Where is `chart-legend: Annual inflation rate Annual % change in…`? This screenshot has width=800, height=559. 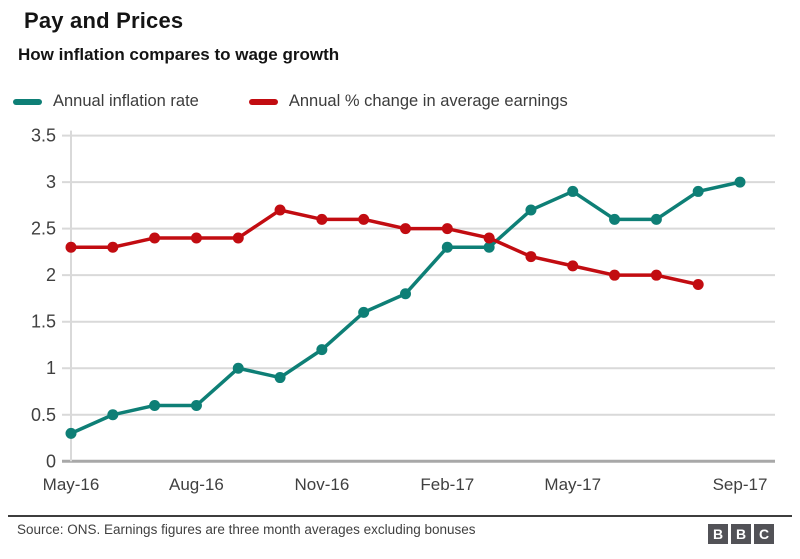
chart-legend: Annual inflation rate Annual % change in… is located at coordinates (315, 101).